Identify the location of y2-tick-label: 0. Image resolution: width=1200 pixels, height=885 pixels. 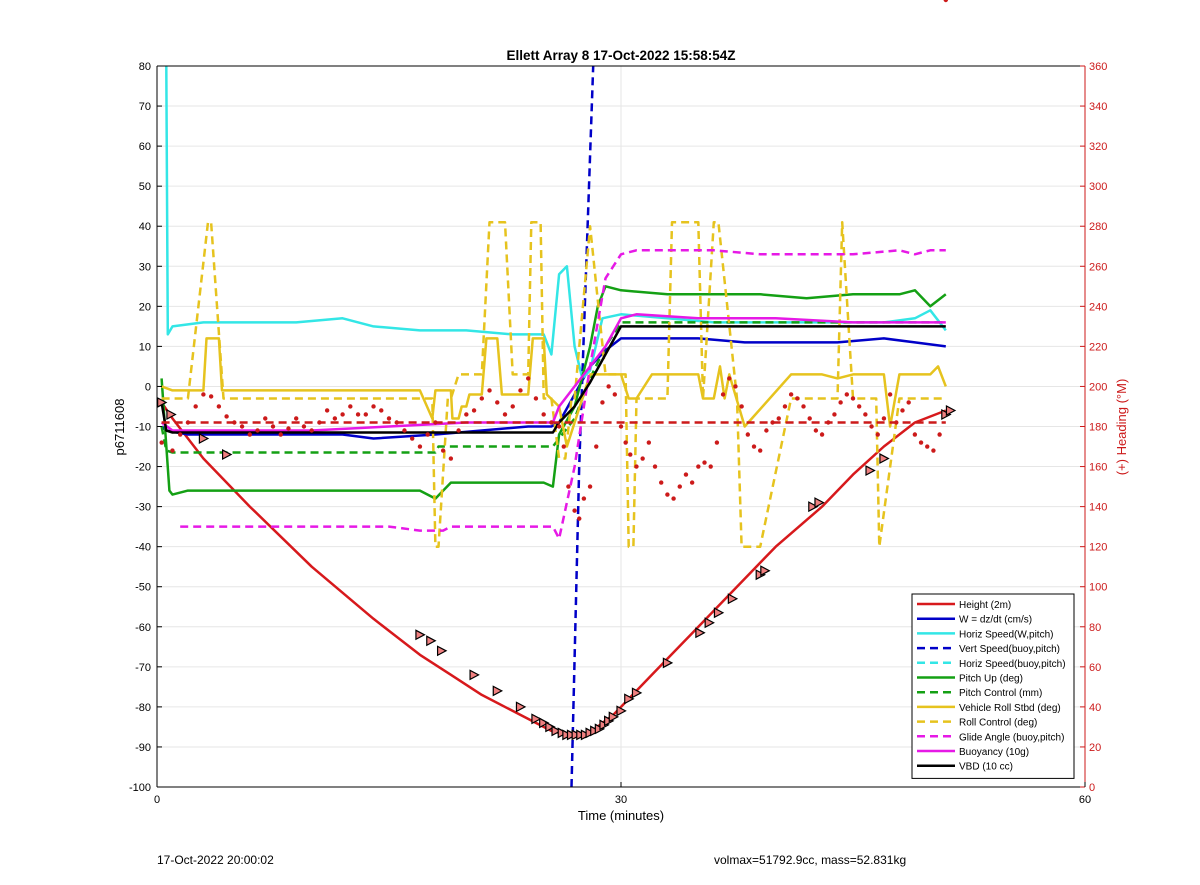
(1092, 788).